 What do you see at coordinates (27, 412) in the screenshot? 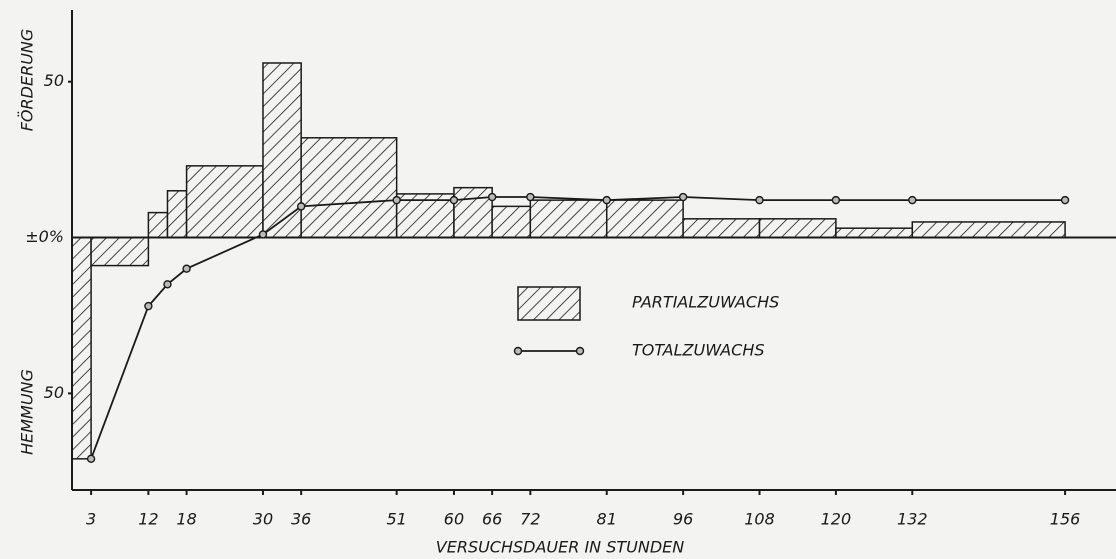
I see `y-label-bottom: HEMMUNG` at bounding box center [27, 412].